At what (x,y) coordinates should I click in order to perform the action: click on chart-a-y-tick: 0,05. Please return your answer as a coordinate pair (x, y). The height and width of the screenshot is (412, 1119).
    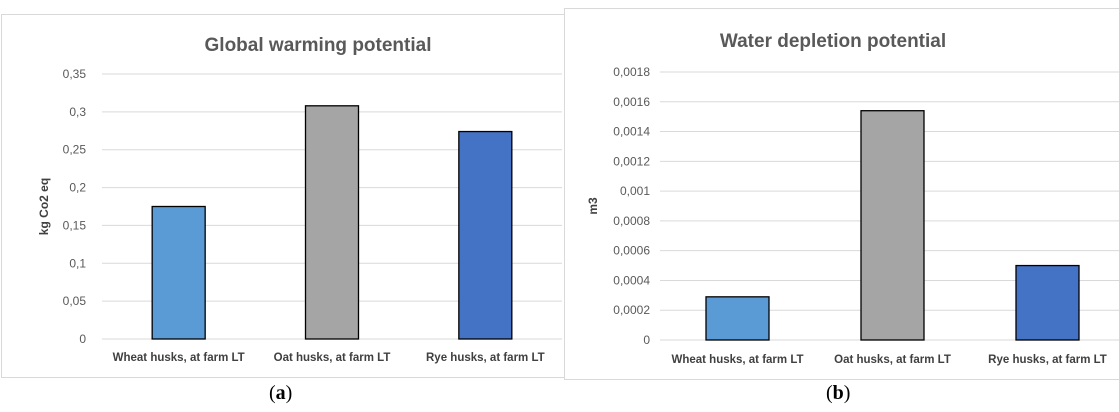
    Looking at the image, I should click on (75, 301).